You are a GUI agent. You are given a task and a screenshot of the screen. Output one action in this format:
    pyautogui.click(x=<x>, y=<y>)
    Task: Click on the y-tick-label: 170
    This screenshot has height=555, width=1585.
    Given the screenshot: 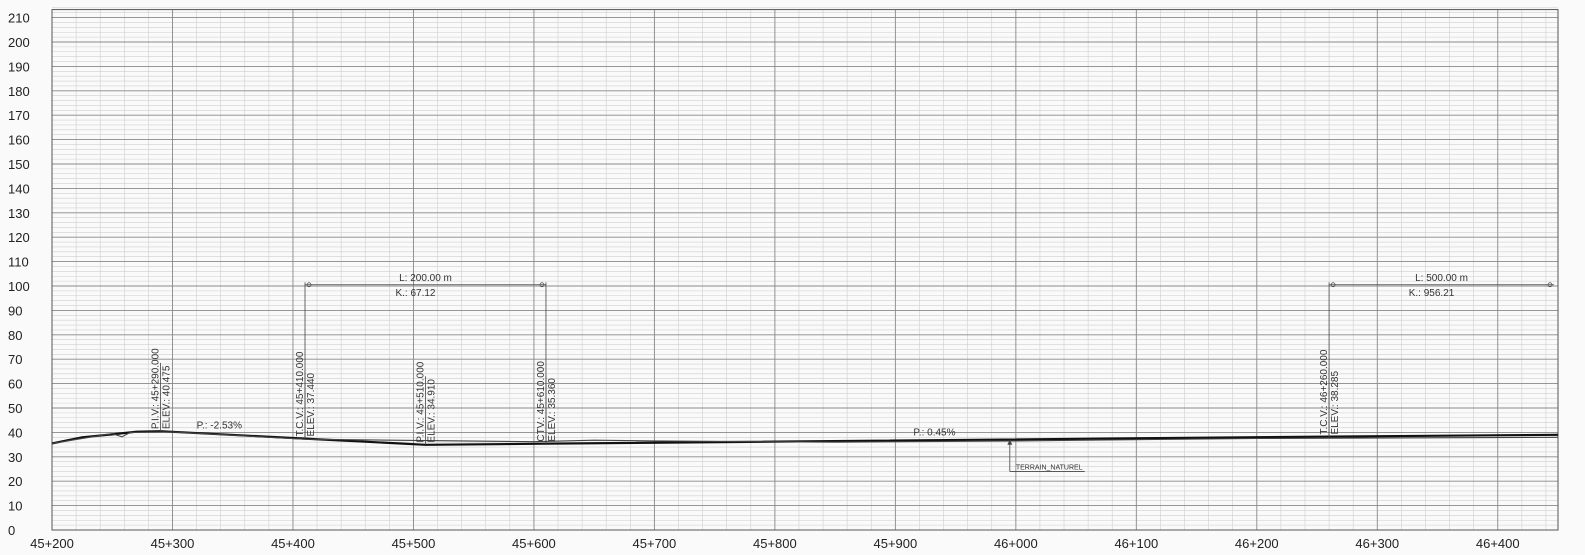 What is the action you would take?
    pyautogui.click(x=19, y=115)
    